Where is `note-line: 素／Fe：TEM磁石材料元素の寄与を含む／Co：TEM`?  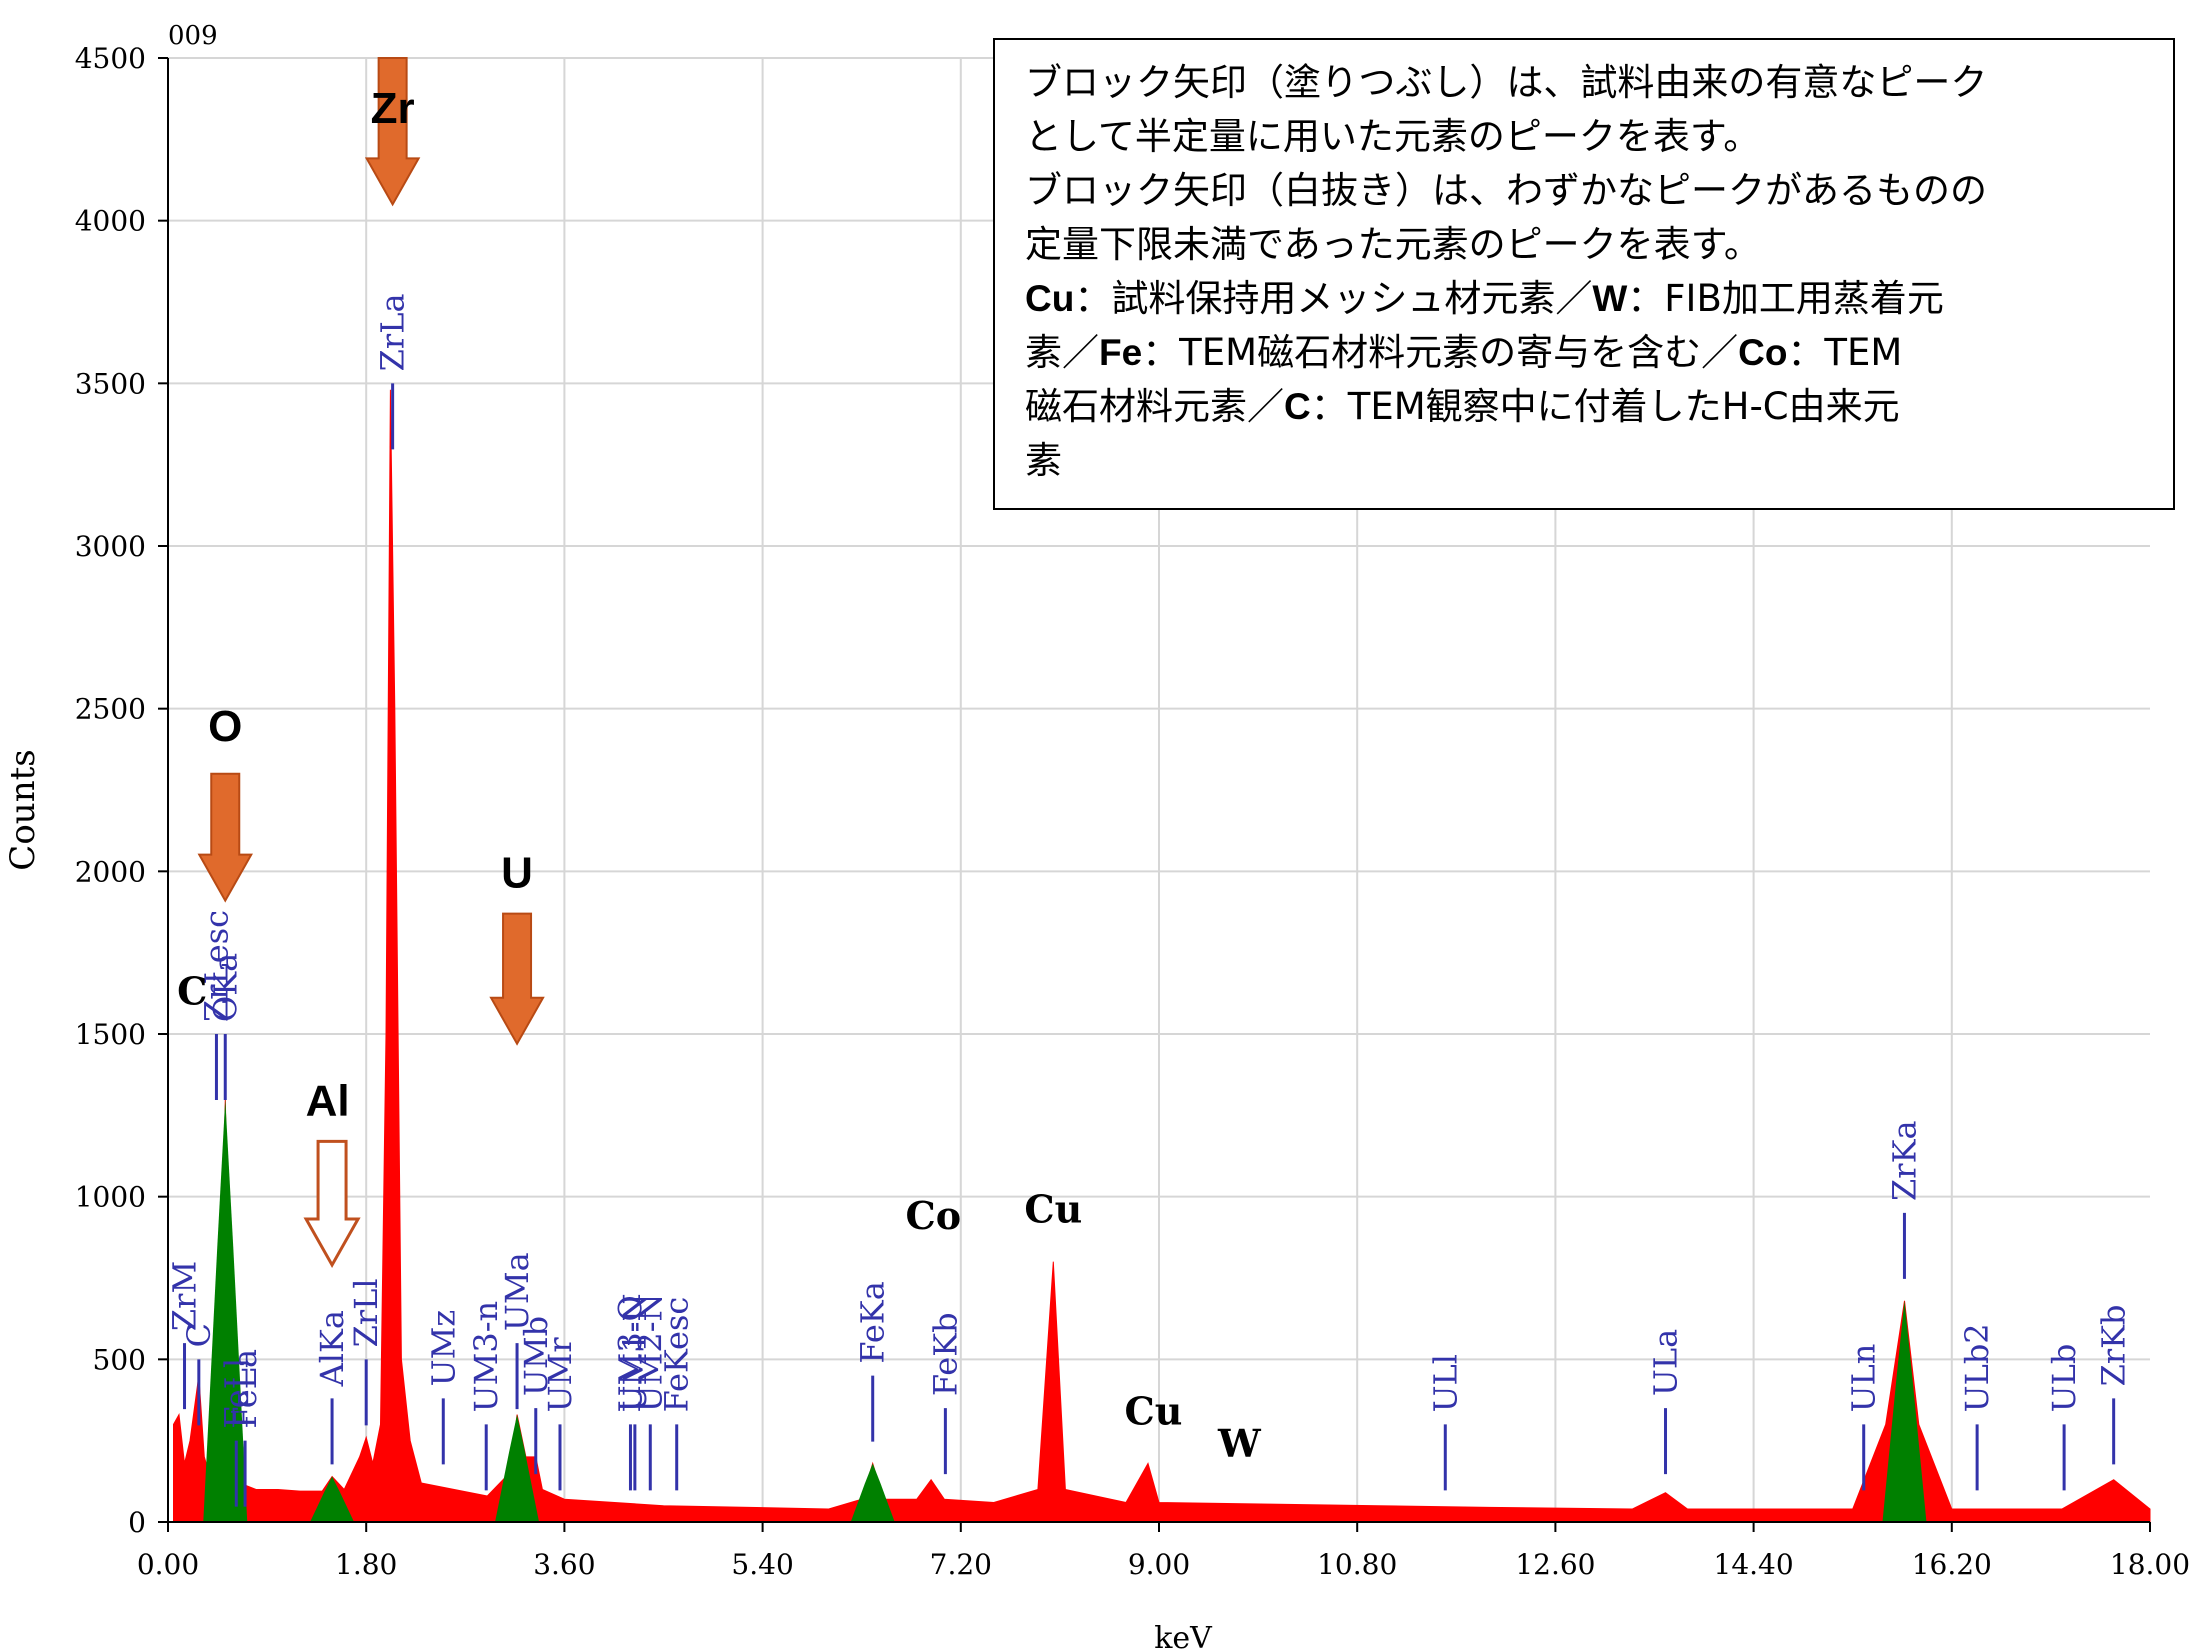 note-line: 素／Fe：TEM磁石材料元素の寄与を含む／Co：TEM is located at coordinates (1588, 353).